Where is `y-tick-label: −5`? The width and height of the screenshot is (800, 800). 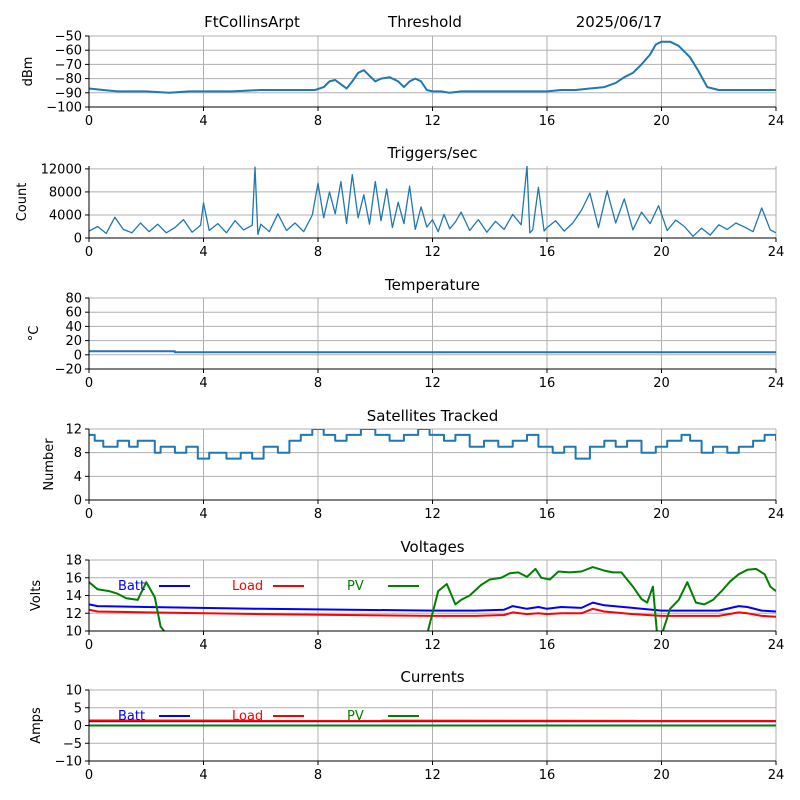
y-tick-label: −5 is located at coordinates (72, 744).